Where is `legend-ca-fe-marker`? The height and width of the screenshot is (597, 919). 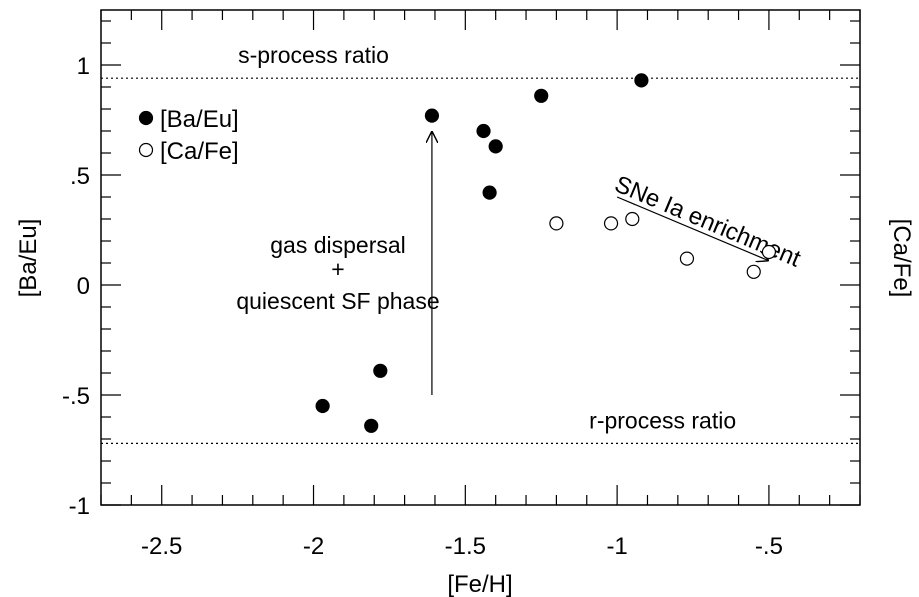
legend-ca-fe-marker is located at coordinates (146, 150).